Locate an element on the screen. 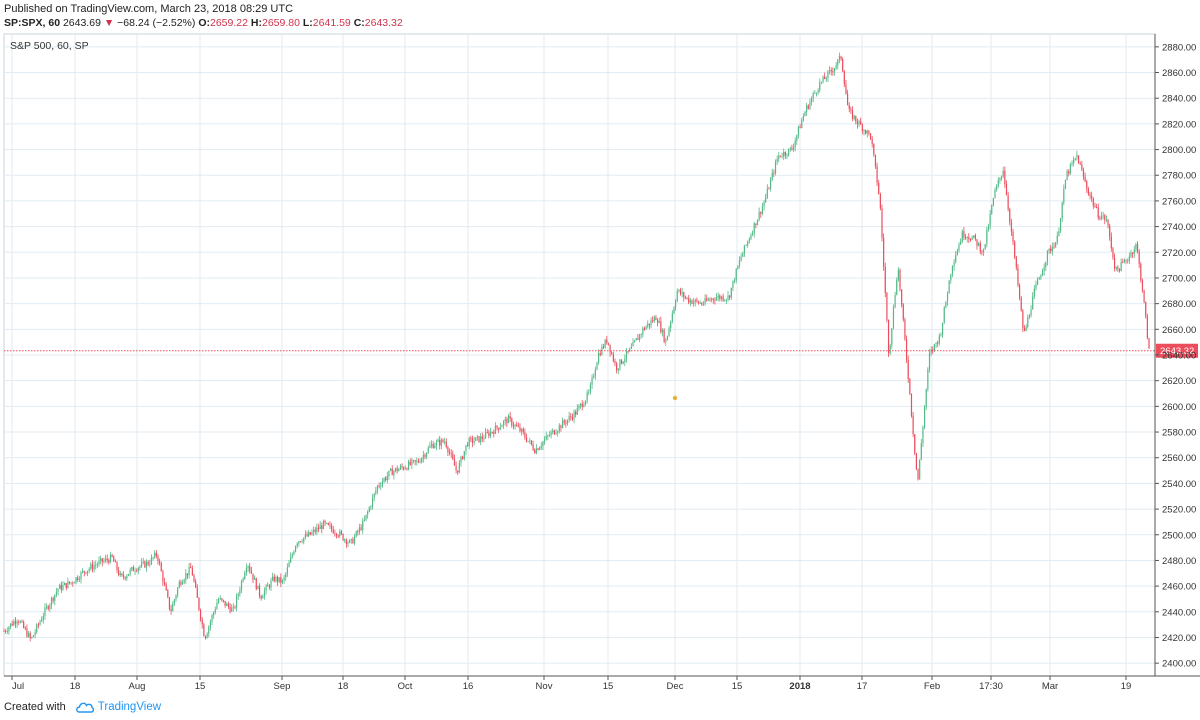 This screenshot has height=720, width=1200. last-price-label-bg is located at coordinates (1177, 350).